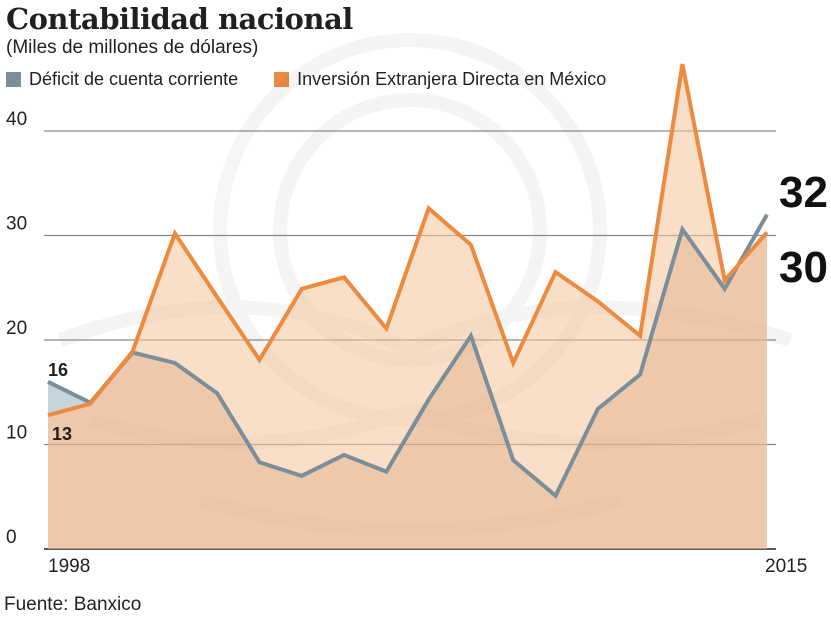 The height and width of the screenshot is (620, 831). Describe the element at coordinates (179, 19) in the screenshot. I see `chart-title: Contabilidad nacional` at that location.